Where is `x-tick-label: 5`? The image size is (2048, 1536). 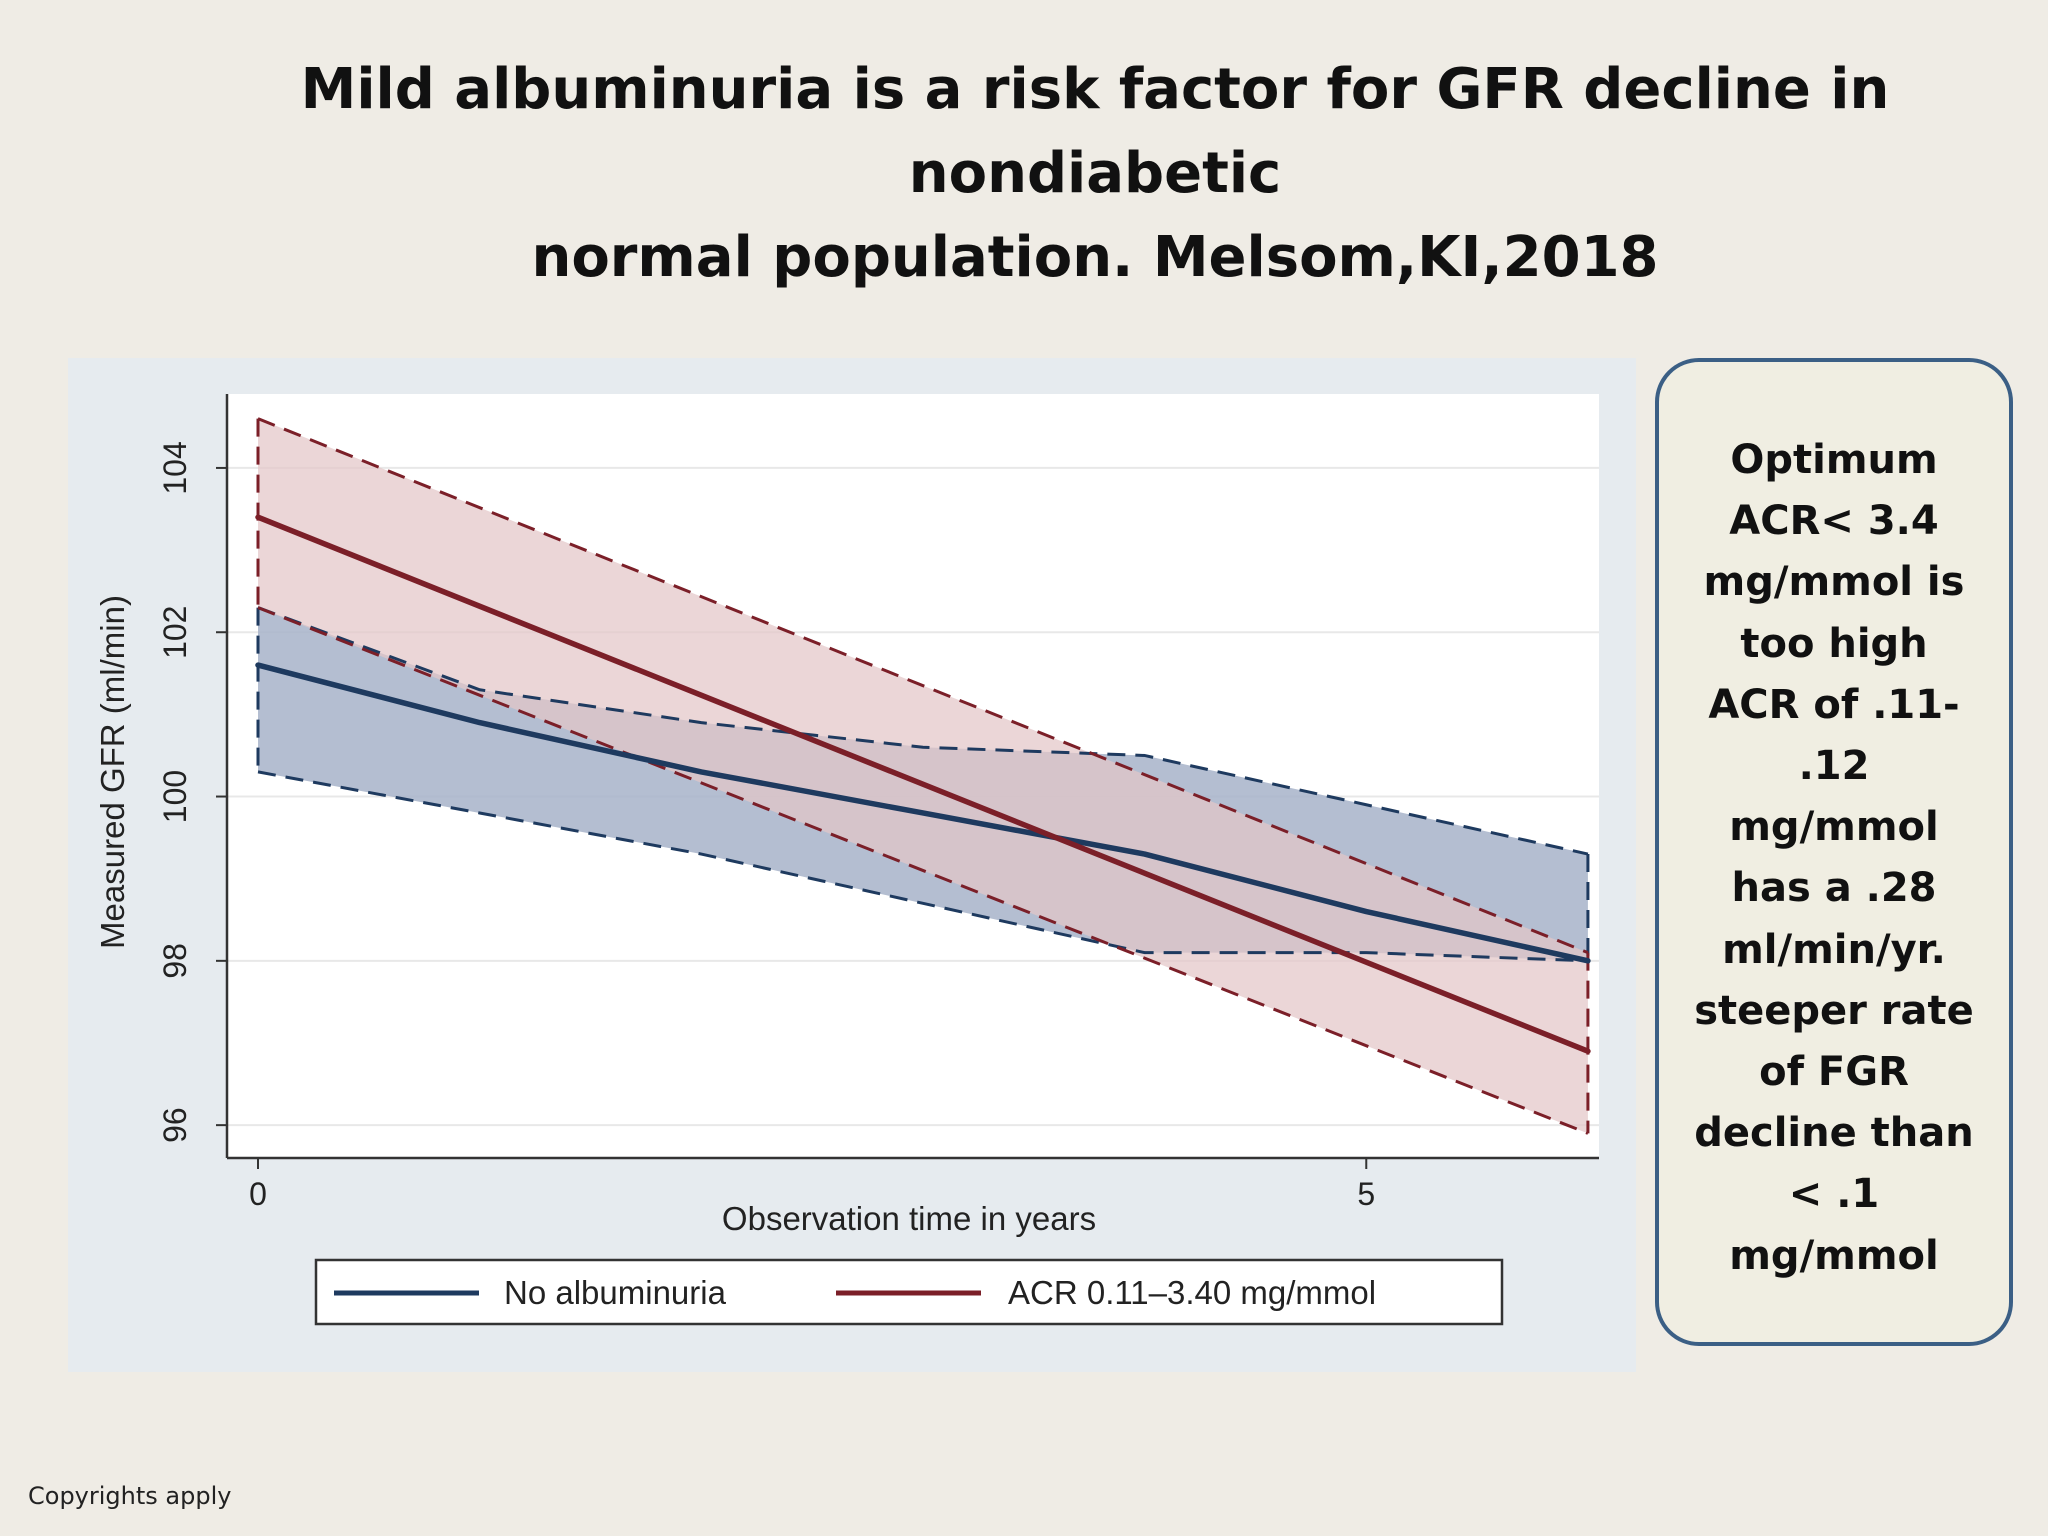 x-tick-label: 5 is located at coordinates (1366, 1194).